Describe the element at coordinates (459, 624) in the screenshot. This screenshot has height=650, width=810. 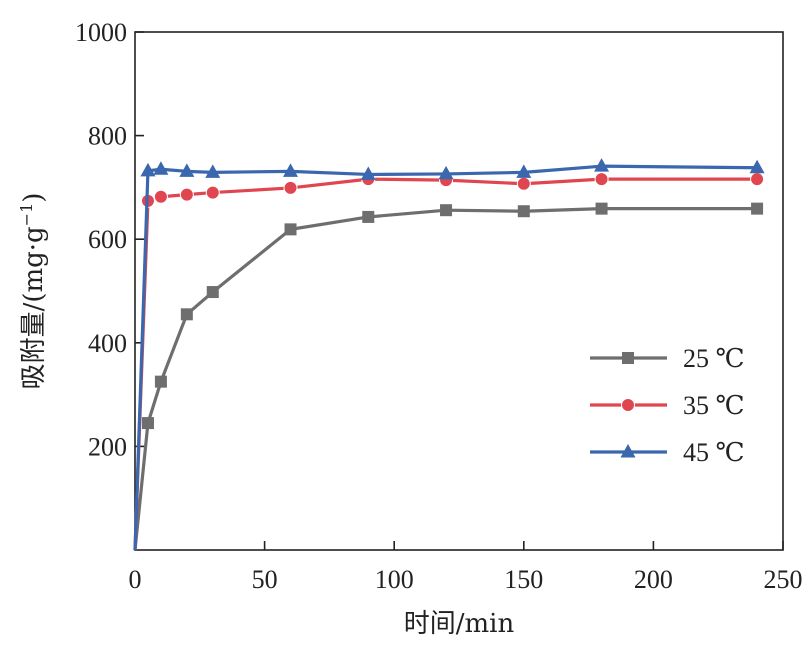
I see `x-axis-title: 时间/min` at that location.